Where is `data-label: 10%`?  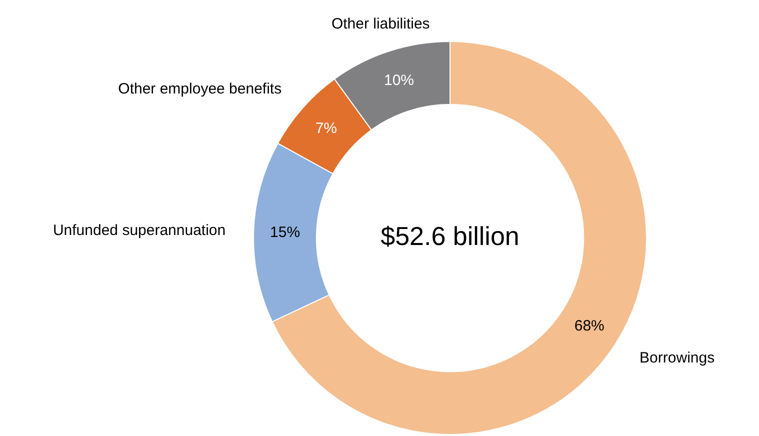
data-label: 10% is located at coordinates (399, 81).